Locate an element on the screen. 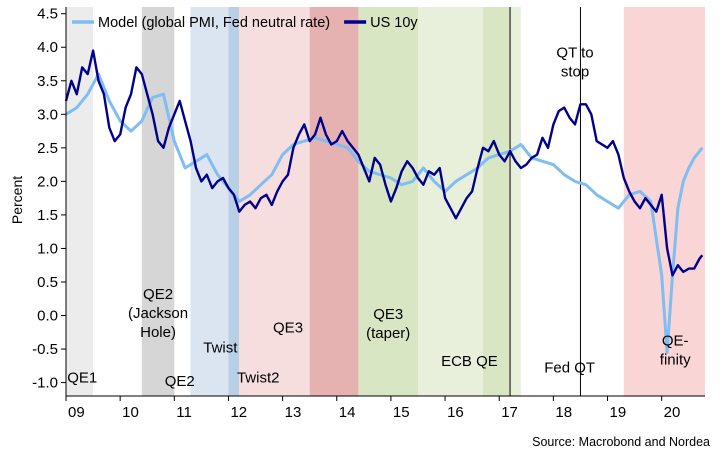 Image resolution: width=727 pixels, height=458 pixels. annotation-2: QE2 is located at coordinates (180, 381).